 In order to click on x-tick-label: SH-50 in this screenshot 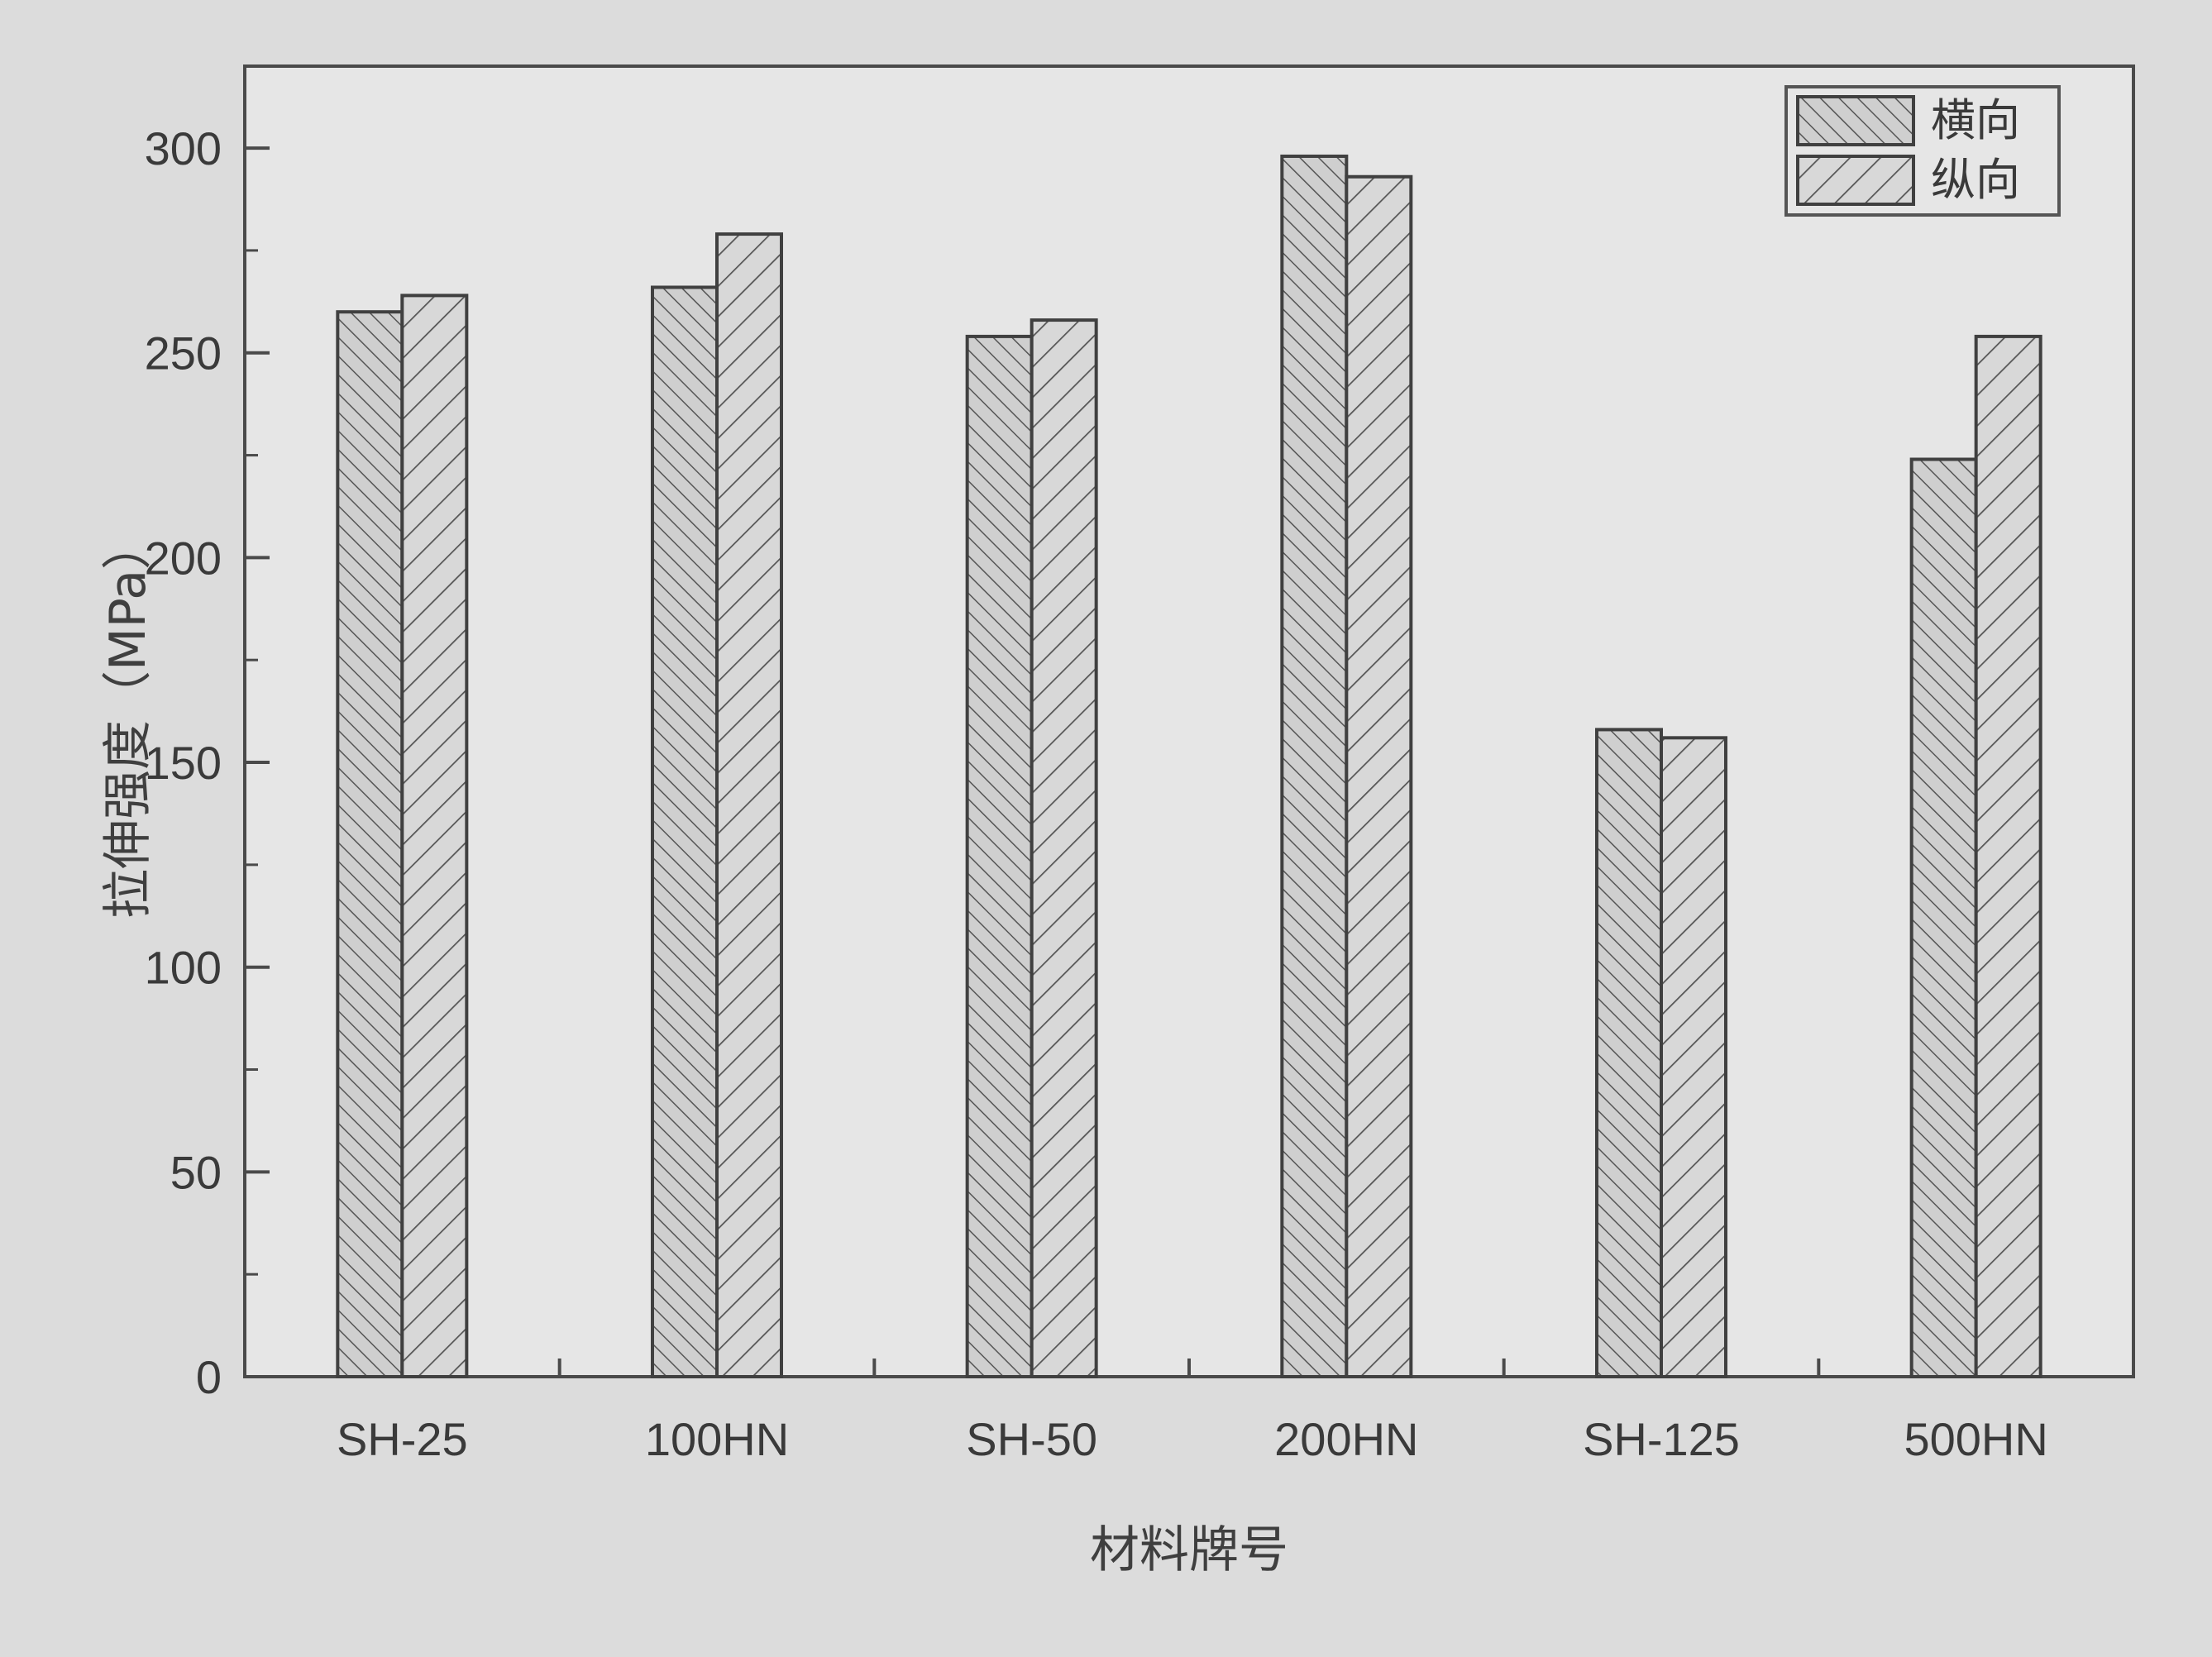, I will do `click(1032, 1439)`.